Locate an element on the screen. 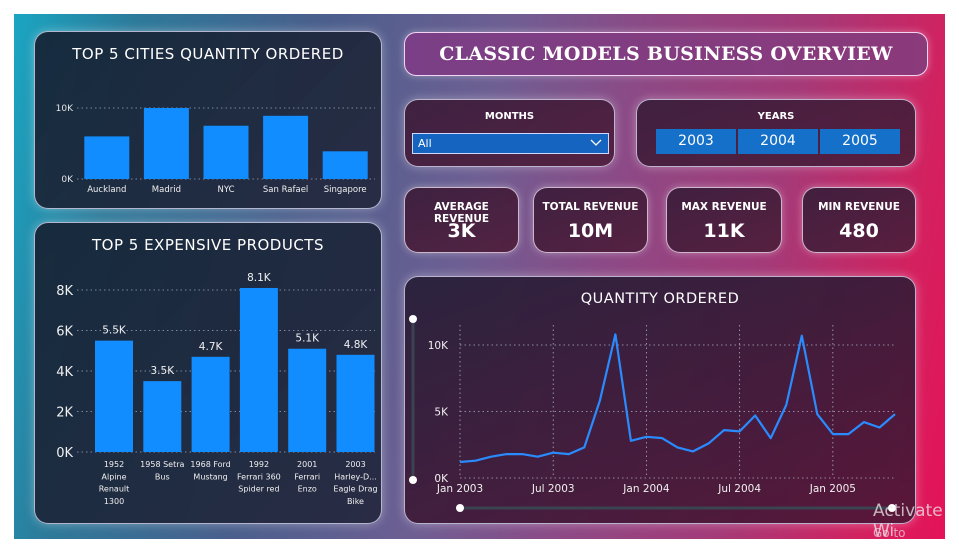 The width and height of the screenshot is (959, 553). kpi-total-revenue-value: 10M is located at coordinates (590, 231).